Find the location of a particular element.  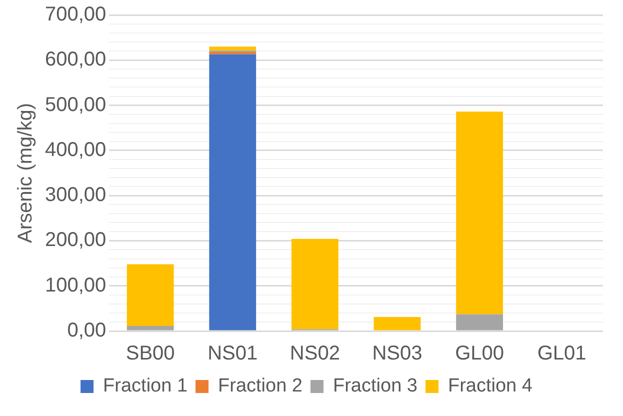

x-tick-label: GL00 is located at coordinates (479, 353).